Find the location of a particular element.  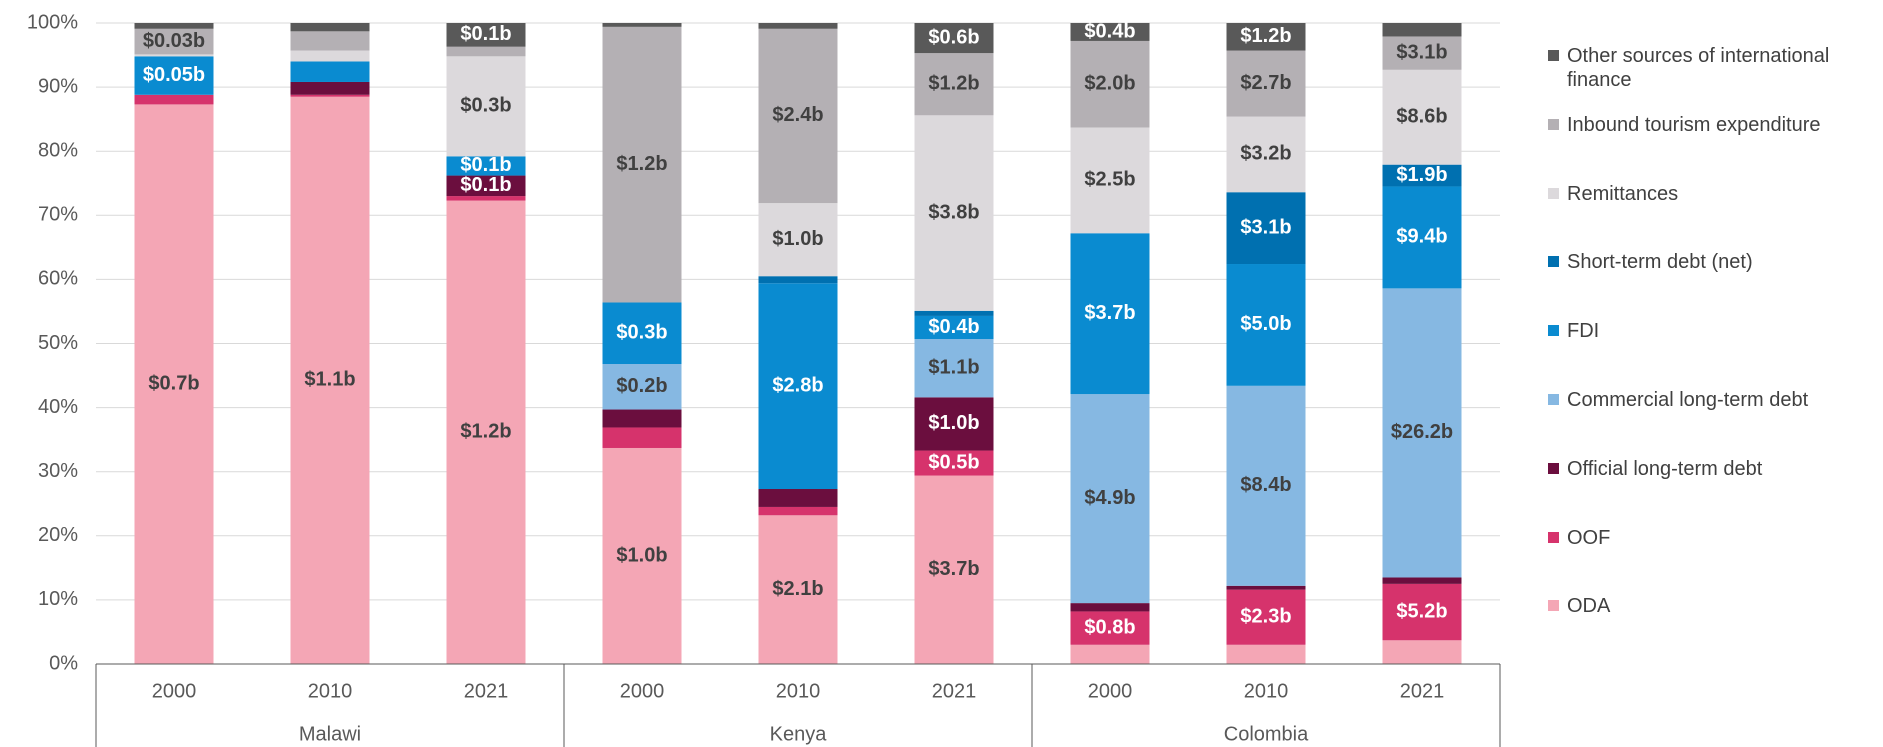

data-label: $4.9b is located at coordinates (1109, 498).